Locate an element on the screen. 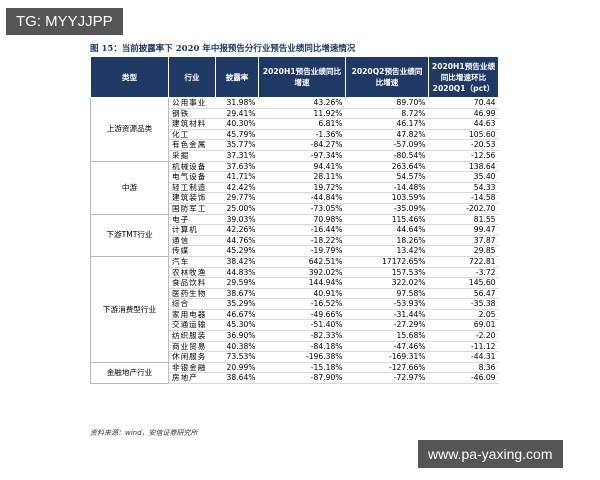  value-cell: 145.60 is located at coordinates (463, 283).